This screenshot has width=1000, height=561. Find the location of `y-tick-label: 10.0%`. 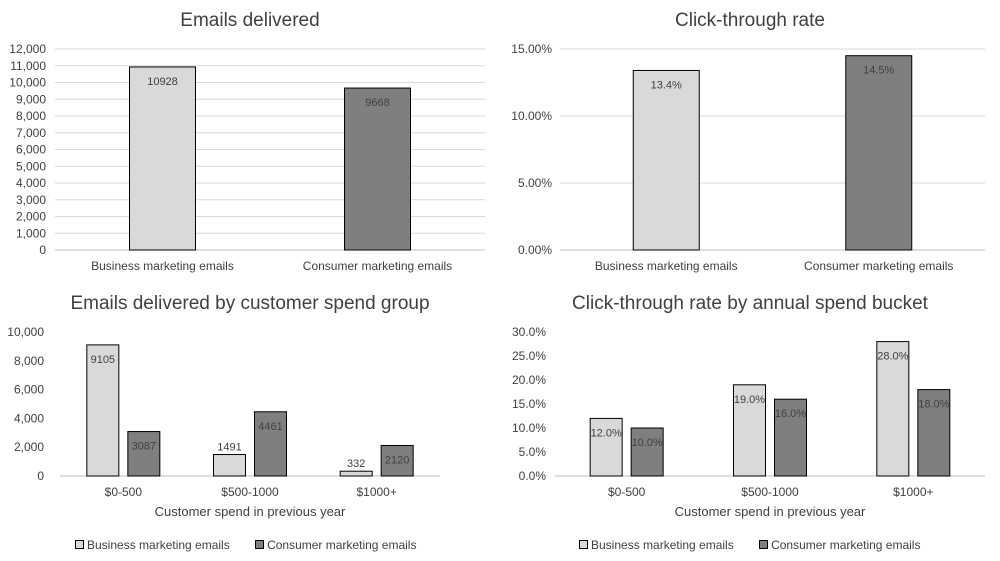

y-tick-label: 10.0% is located at coordinates (529, 428).